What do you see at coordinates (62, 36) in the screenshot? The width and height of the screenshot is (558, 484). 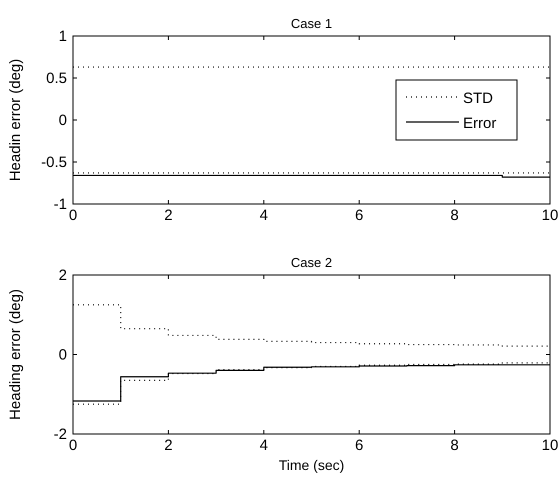 I see `y-tick-label: 1` at bounding box center [62, 36].